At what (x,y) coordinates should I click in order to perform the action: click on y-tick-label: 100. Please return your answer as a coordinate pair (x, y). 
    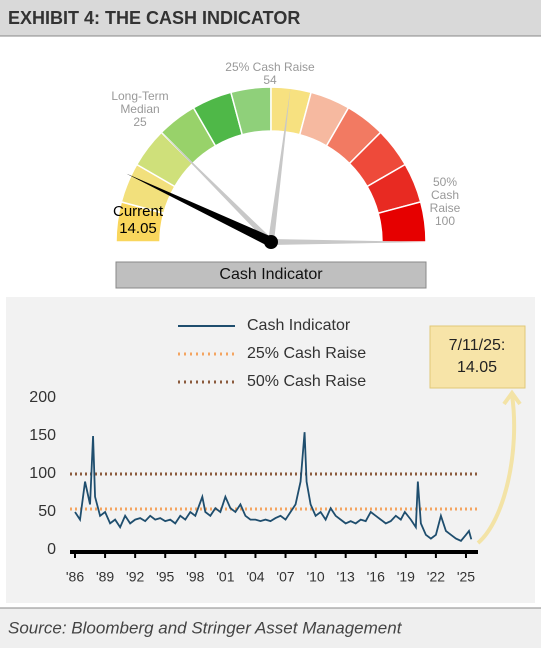
    Looking at the image, I should click on (42, 473).